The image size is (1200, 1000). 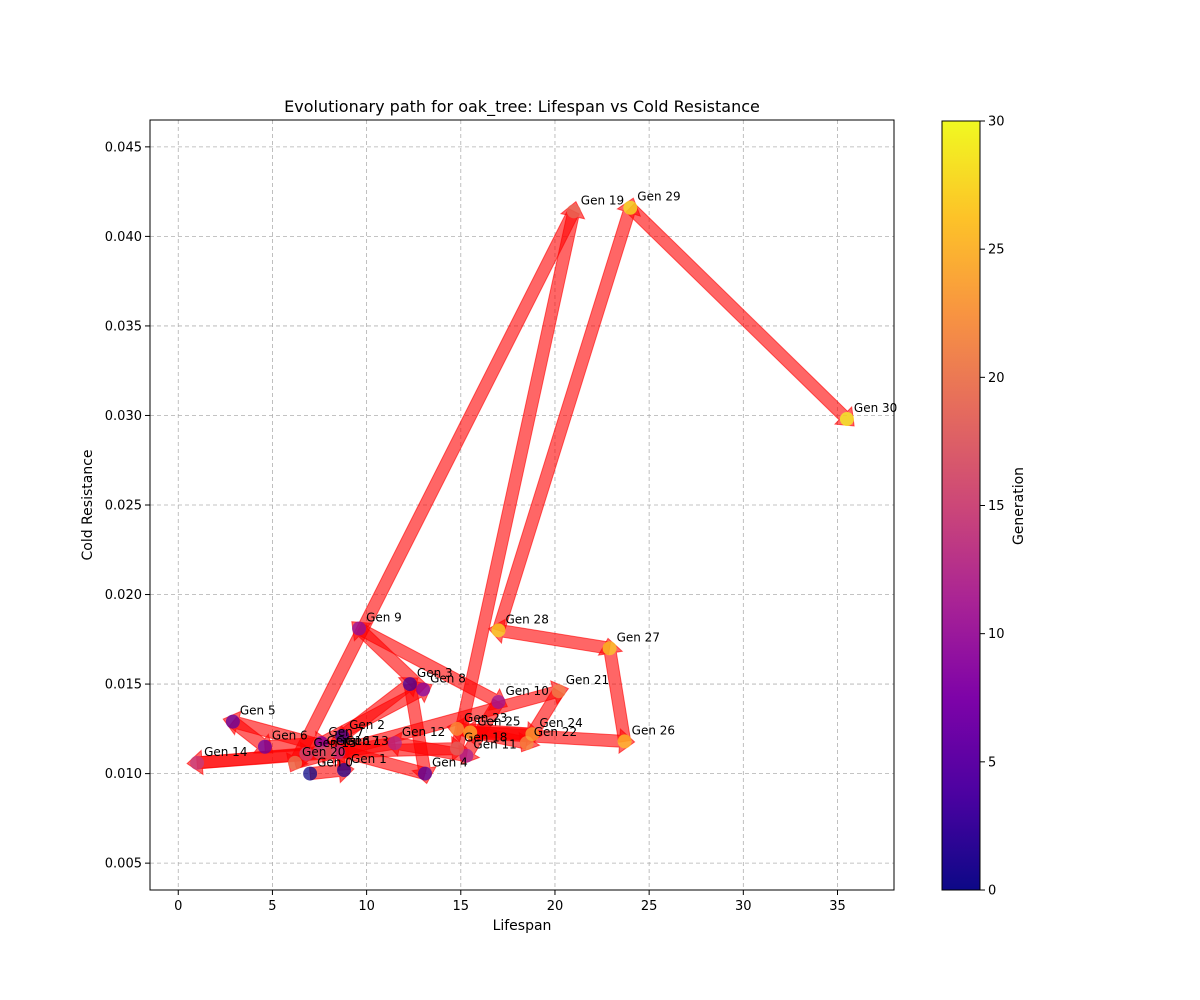 What do you see at coordinates (123, 147) in the screenshot?
I see `y-tick-label: 0.045` at bounding box center [123, 147].